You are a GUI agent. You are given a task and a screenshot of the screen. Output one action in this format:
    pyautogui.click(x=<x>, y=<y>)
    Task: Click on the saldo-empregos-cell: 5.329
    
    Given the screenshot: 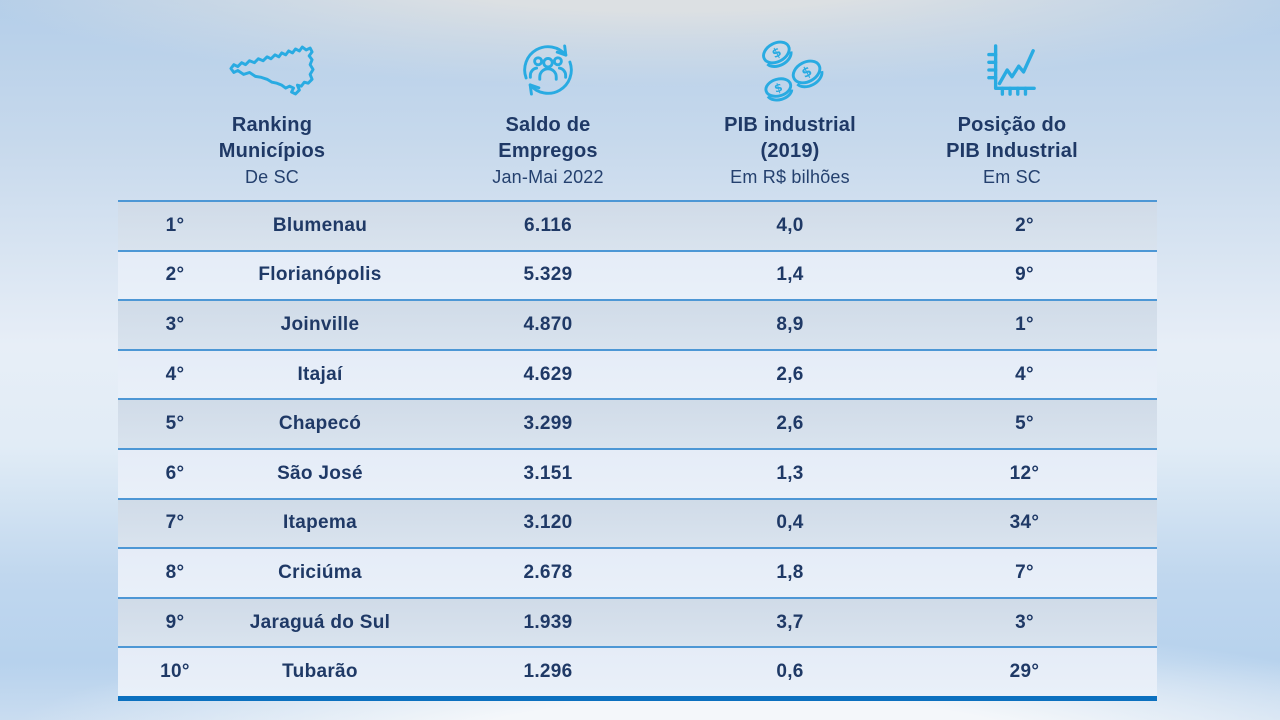 What is the action you would take?
    pyautogui.click(x=548, y=275)
    